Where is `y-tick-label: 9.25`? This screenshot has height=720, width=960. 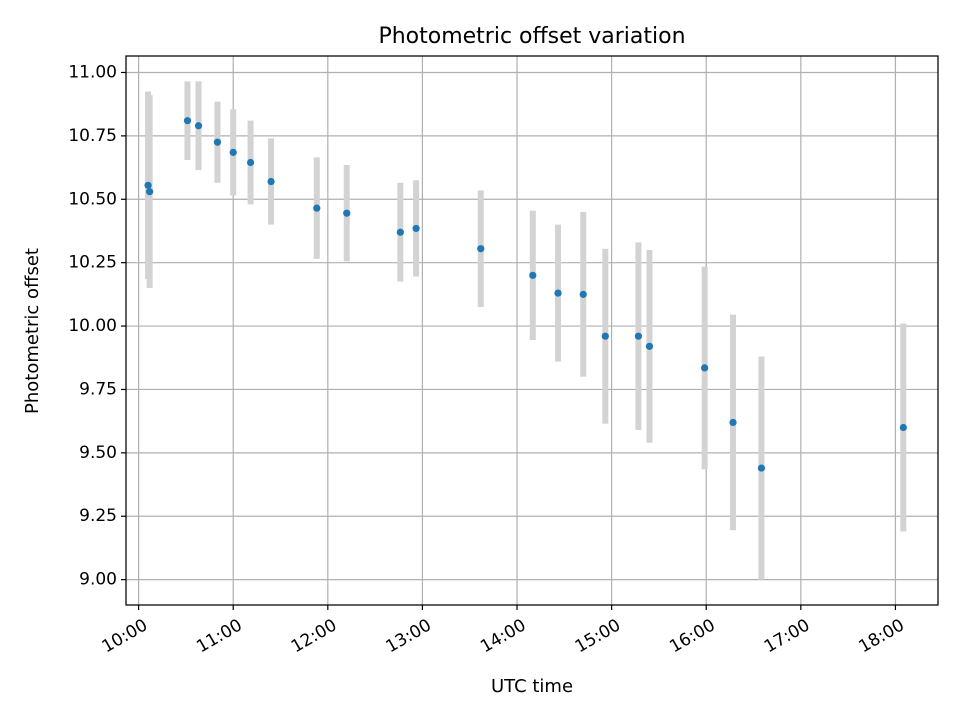 y-tick-label: 9.25 is located at coordinates (98, 516).